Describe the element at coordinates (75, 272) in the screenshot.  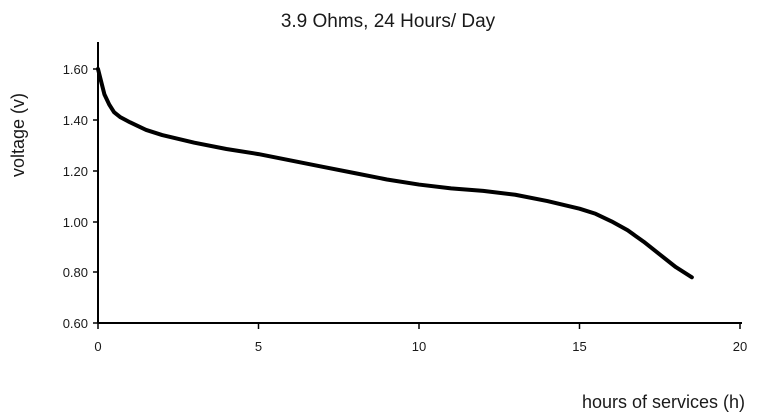
I see `y-tick-label: 0.80` at that location.